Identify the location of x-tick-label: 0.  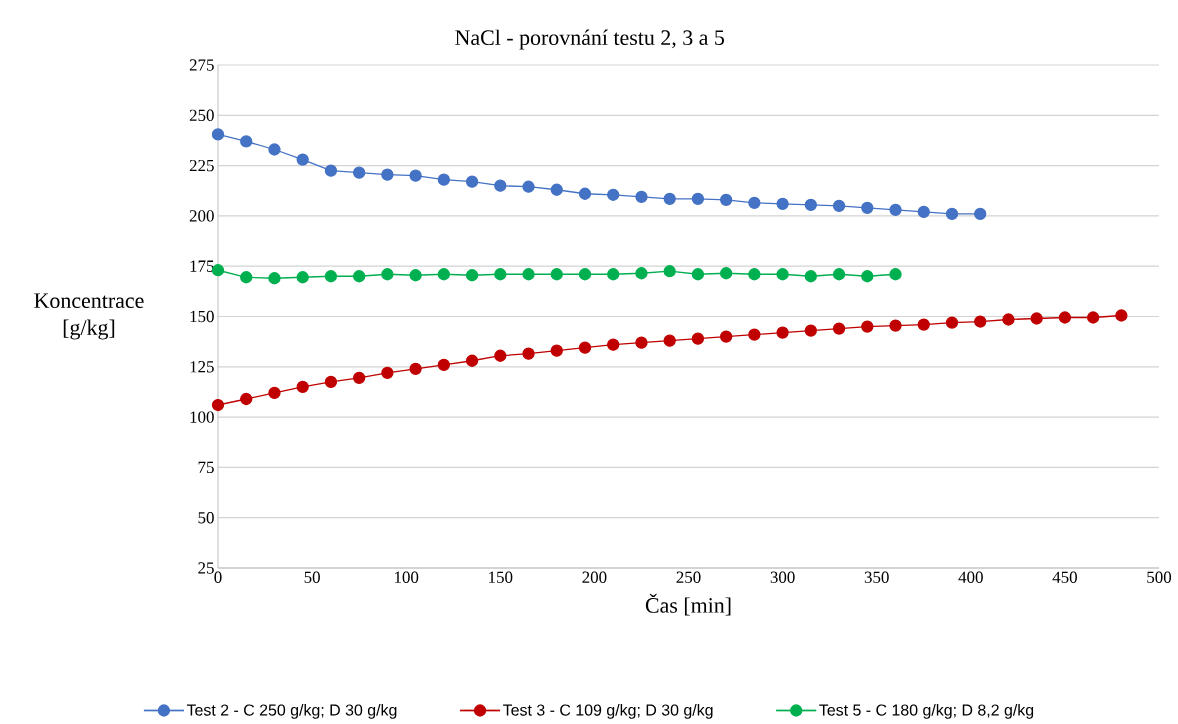
(218, 577).